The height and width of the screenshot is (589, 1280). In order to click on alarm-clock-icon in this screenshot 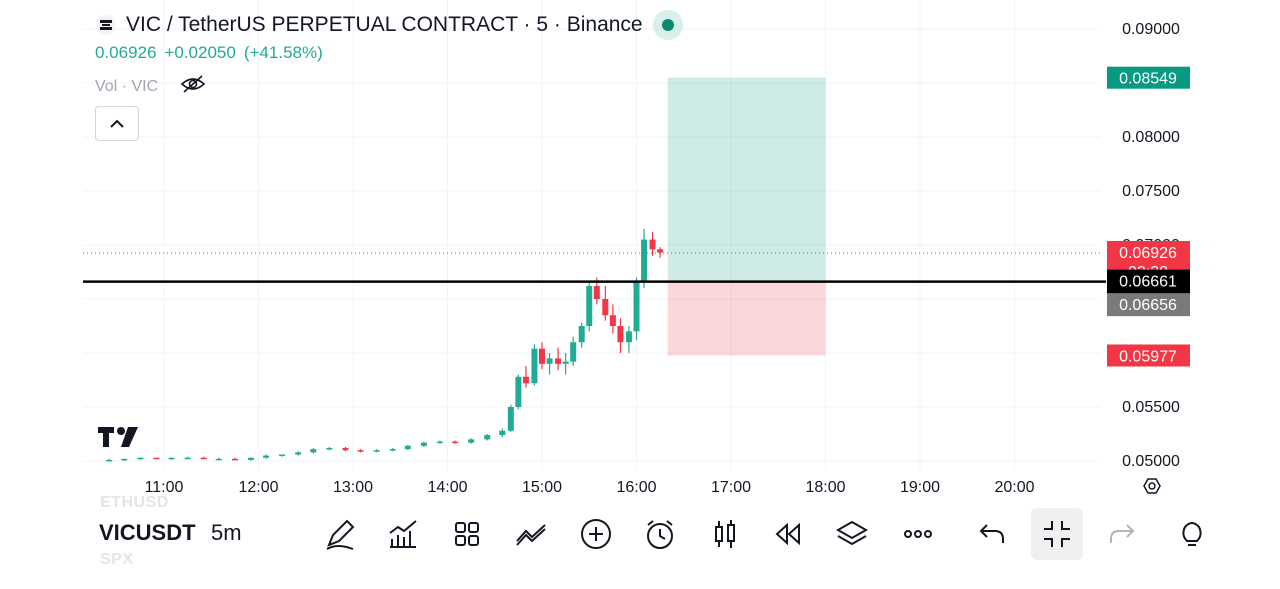, I will do `click(660, 534)`.